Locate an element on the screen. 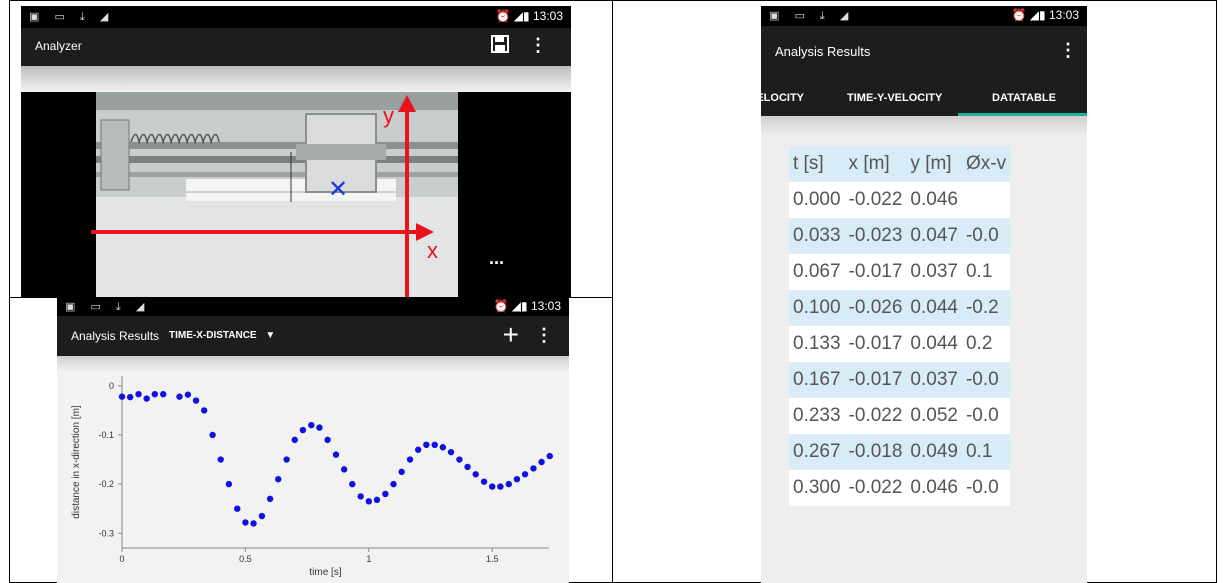 Image resolution: width=1226 pixels, height=583 pixels. table-cell: 0.167 is located at coordinates (817, 380).